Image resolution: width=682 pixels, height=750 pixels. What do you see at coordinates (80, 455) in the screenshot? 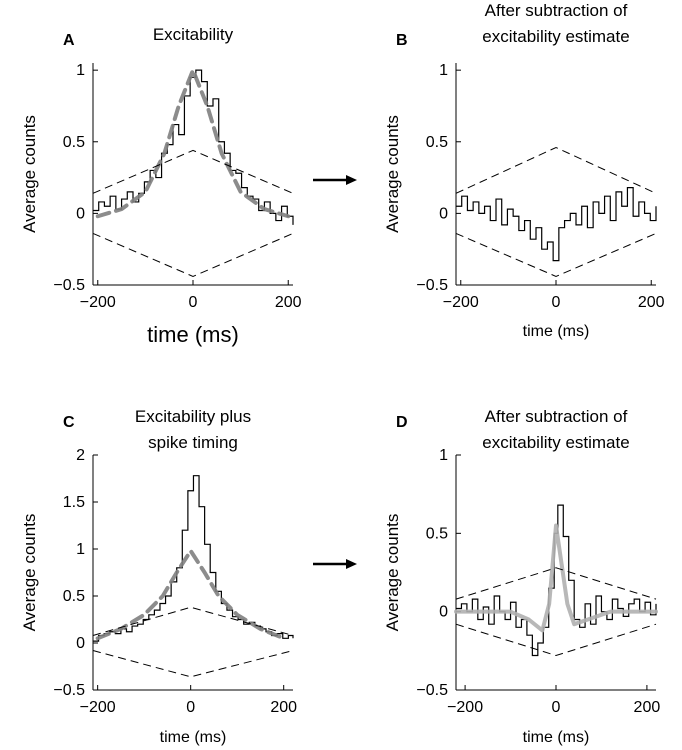
I see `y-tick-label: 2` at bounding box center [80, 455].